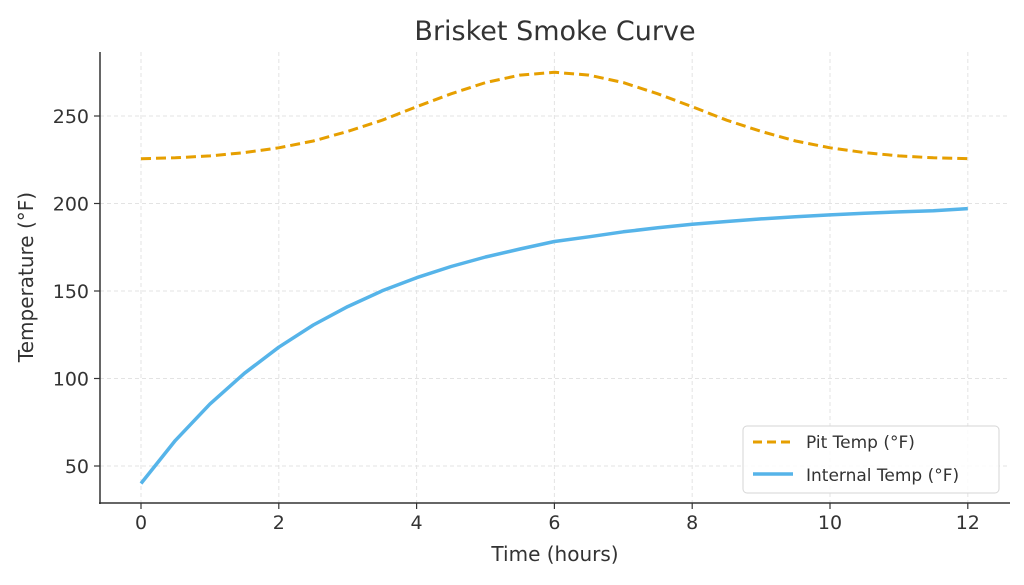 This screenshot has width=1024, height=585. I want to click on x-tick-label: 6, so click(554, 523).